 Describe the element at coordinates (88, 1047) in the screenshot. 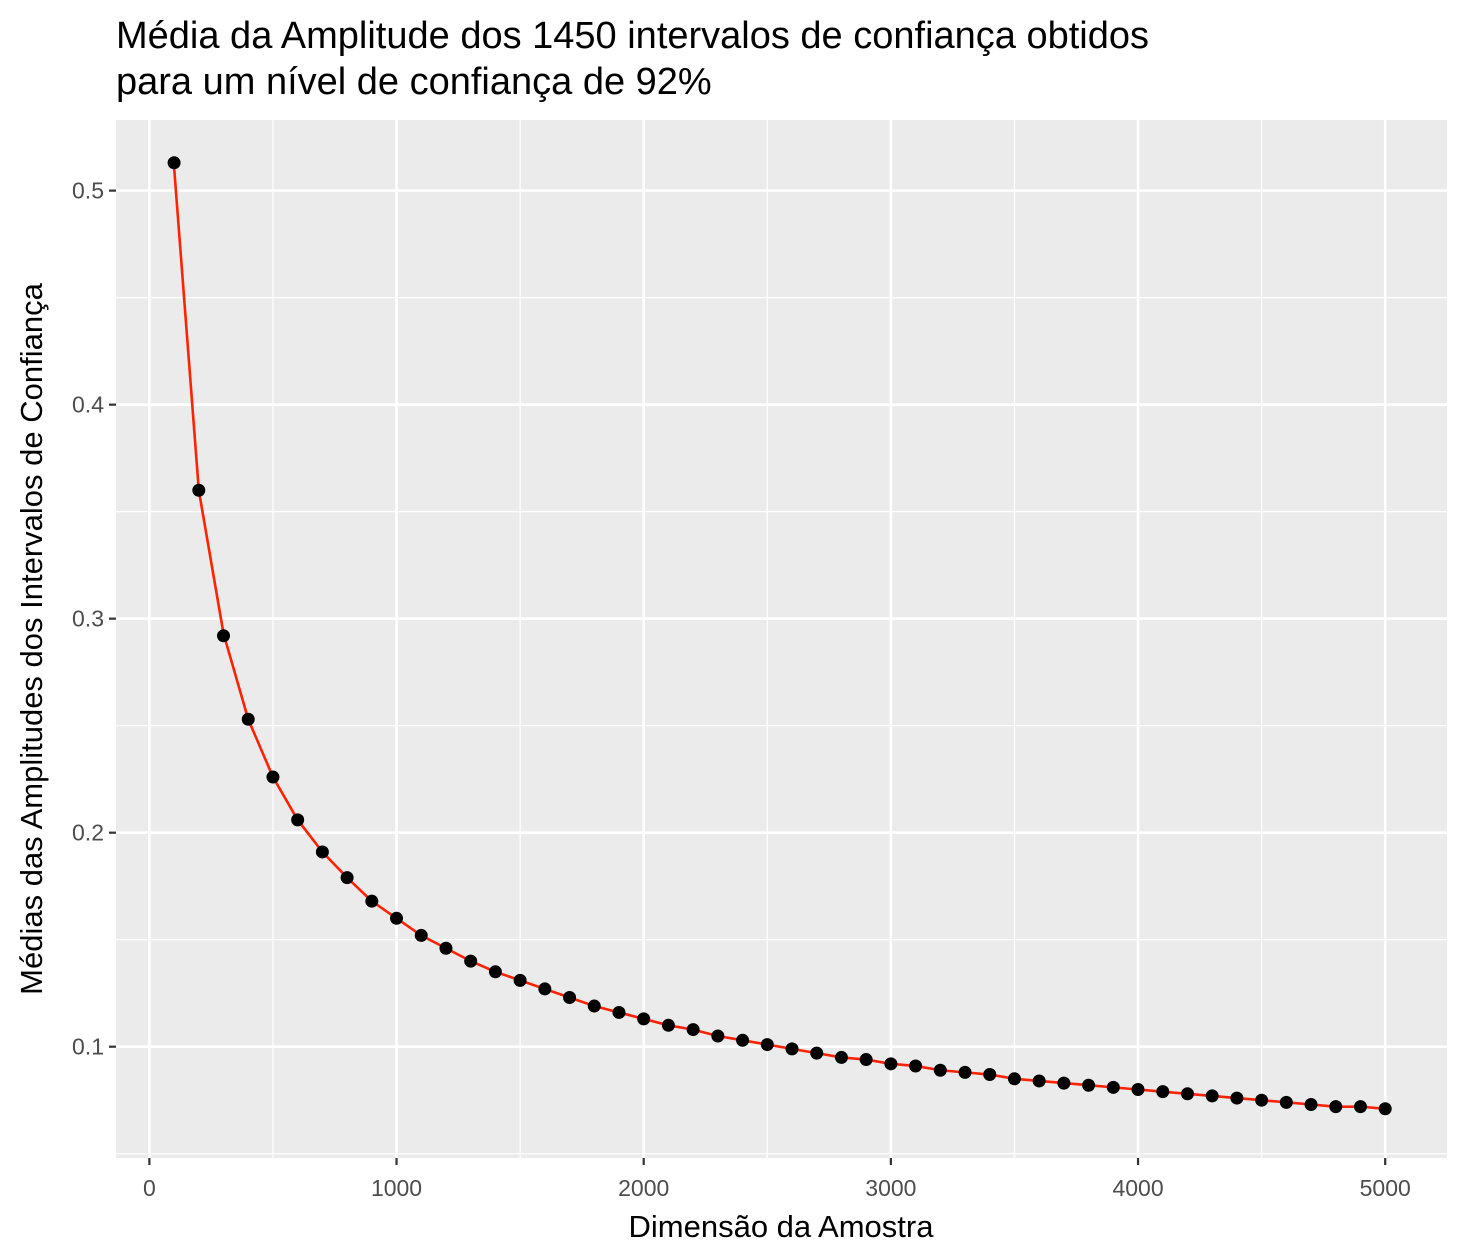

I see `y-tick-label: 0.1` at that location.